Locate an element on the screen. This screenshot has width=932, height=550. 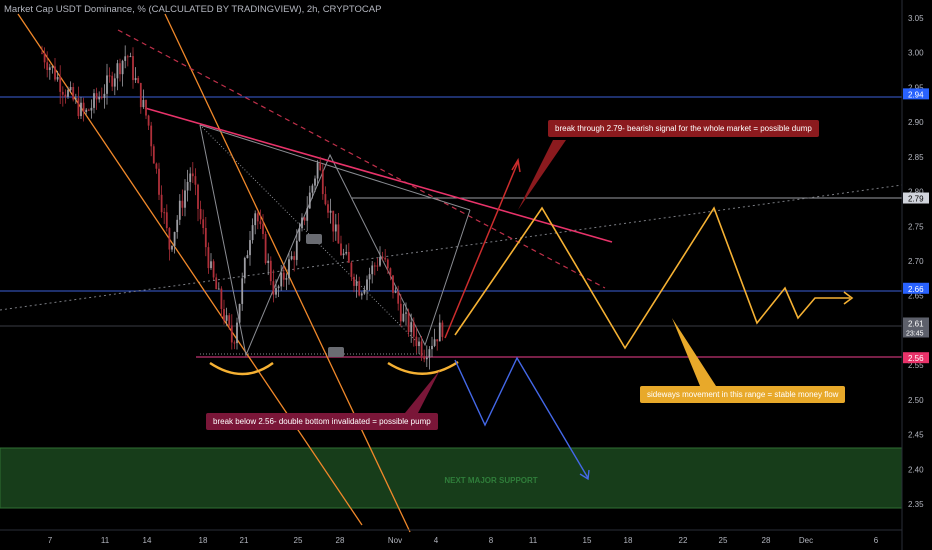
price-badge: 2.61 is located at coordinates (916, 323).